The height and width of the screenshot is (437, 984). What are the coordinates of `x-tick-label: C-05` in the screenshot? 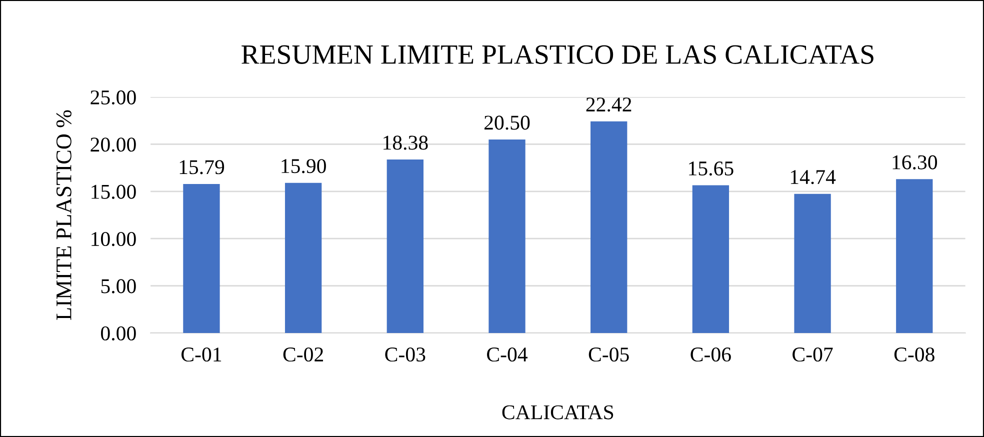 It's located at (608, 354).